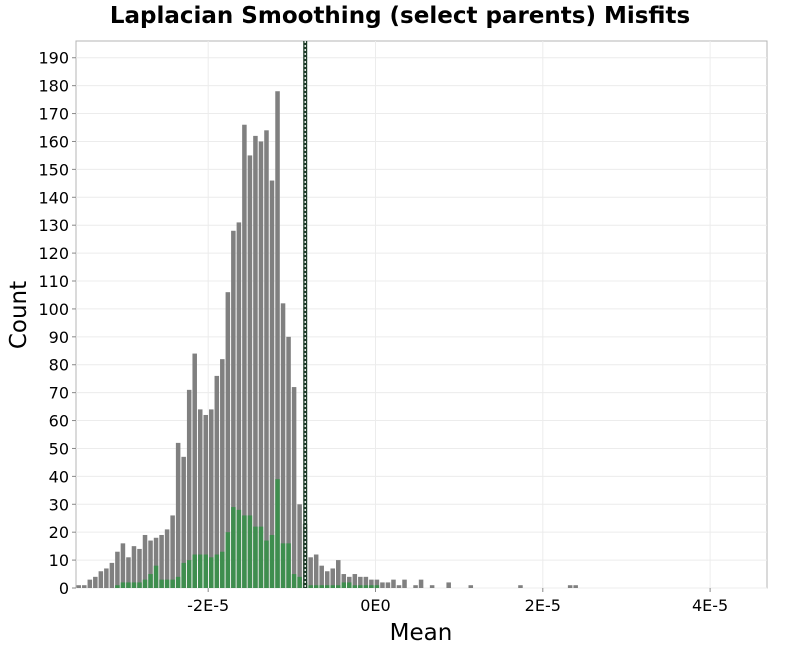 The width and height of the screenshot is (800, 650). I want to click on y-tick-label: 110, so click(53, 281).